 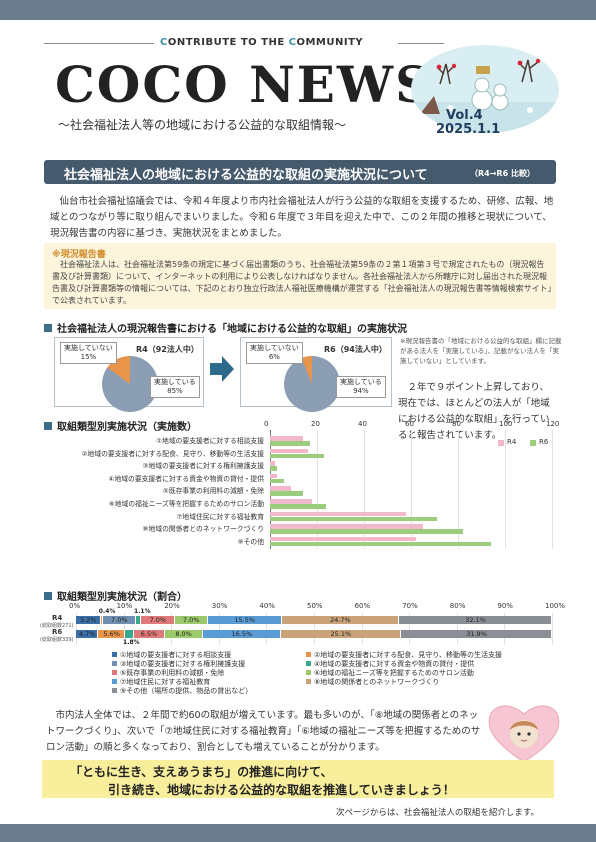 I want to click on stack-tick-label: 60%, so click(x=362, y=606).